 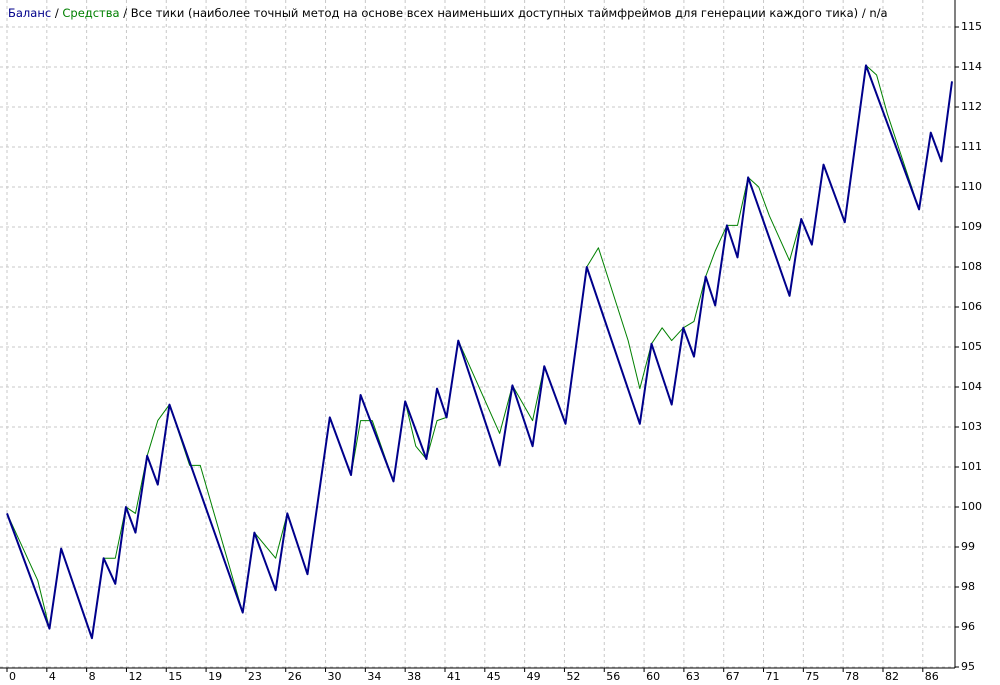 I want to click on x-tick-label: 49, so click(x=534, y=676).